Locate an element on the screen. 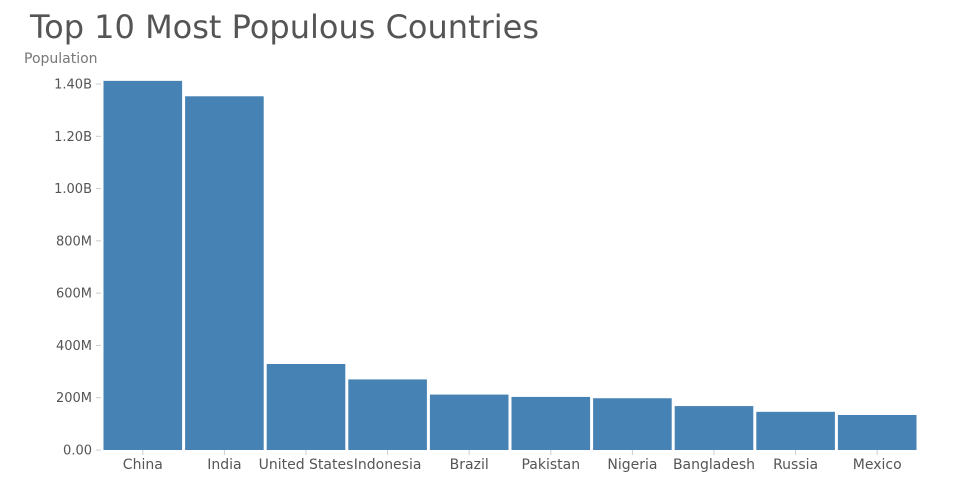  x-tick-label: India is located at coordinates (224, 465).